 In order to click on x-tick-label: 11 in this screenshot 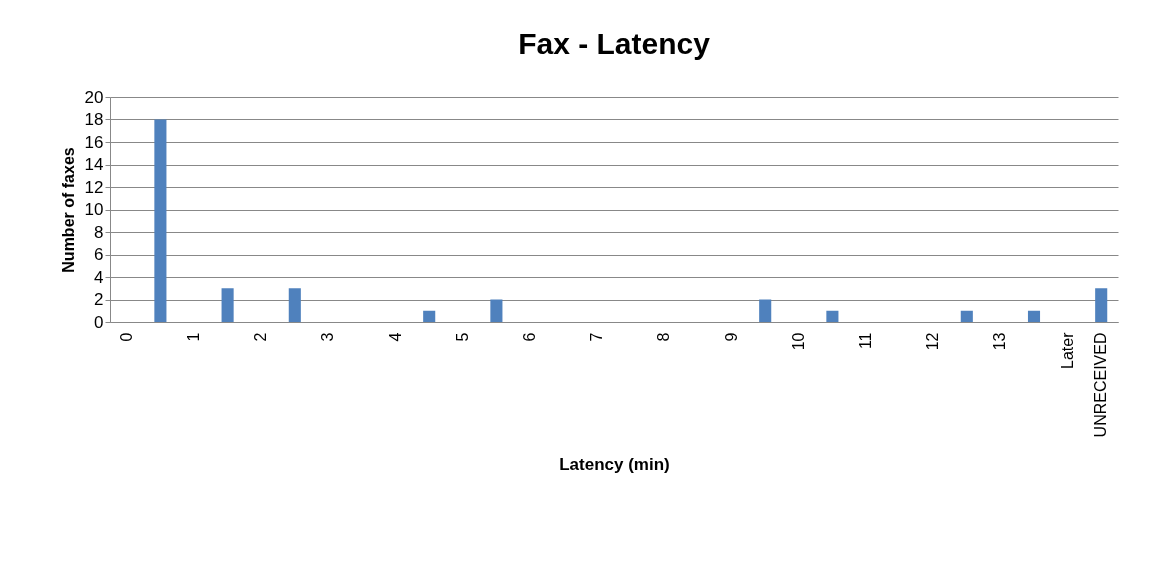, I will do `click(865, 341)`.